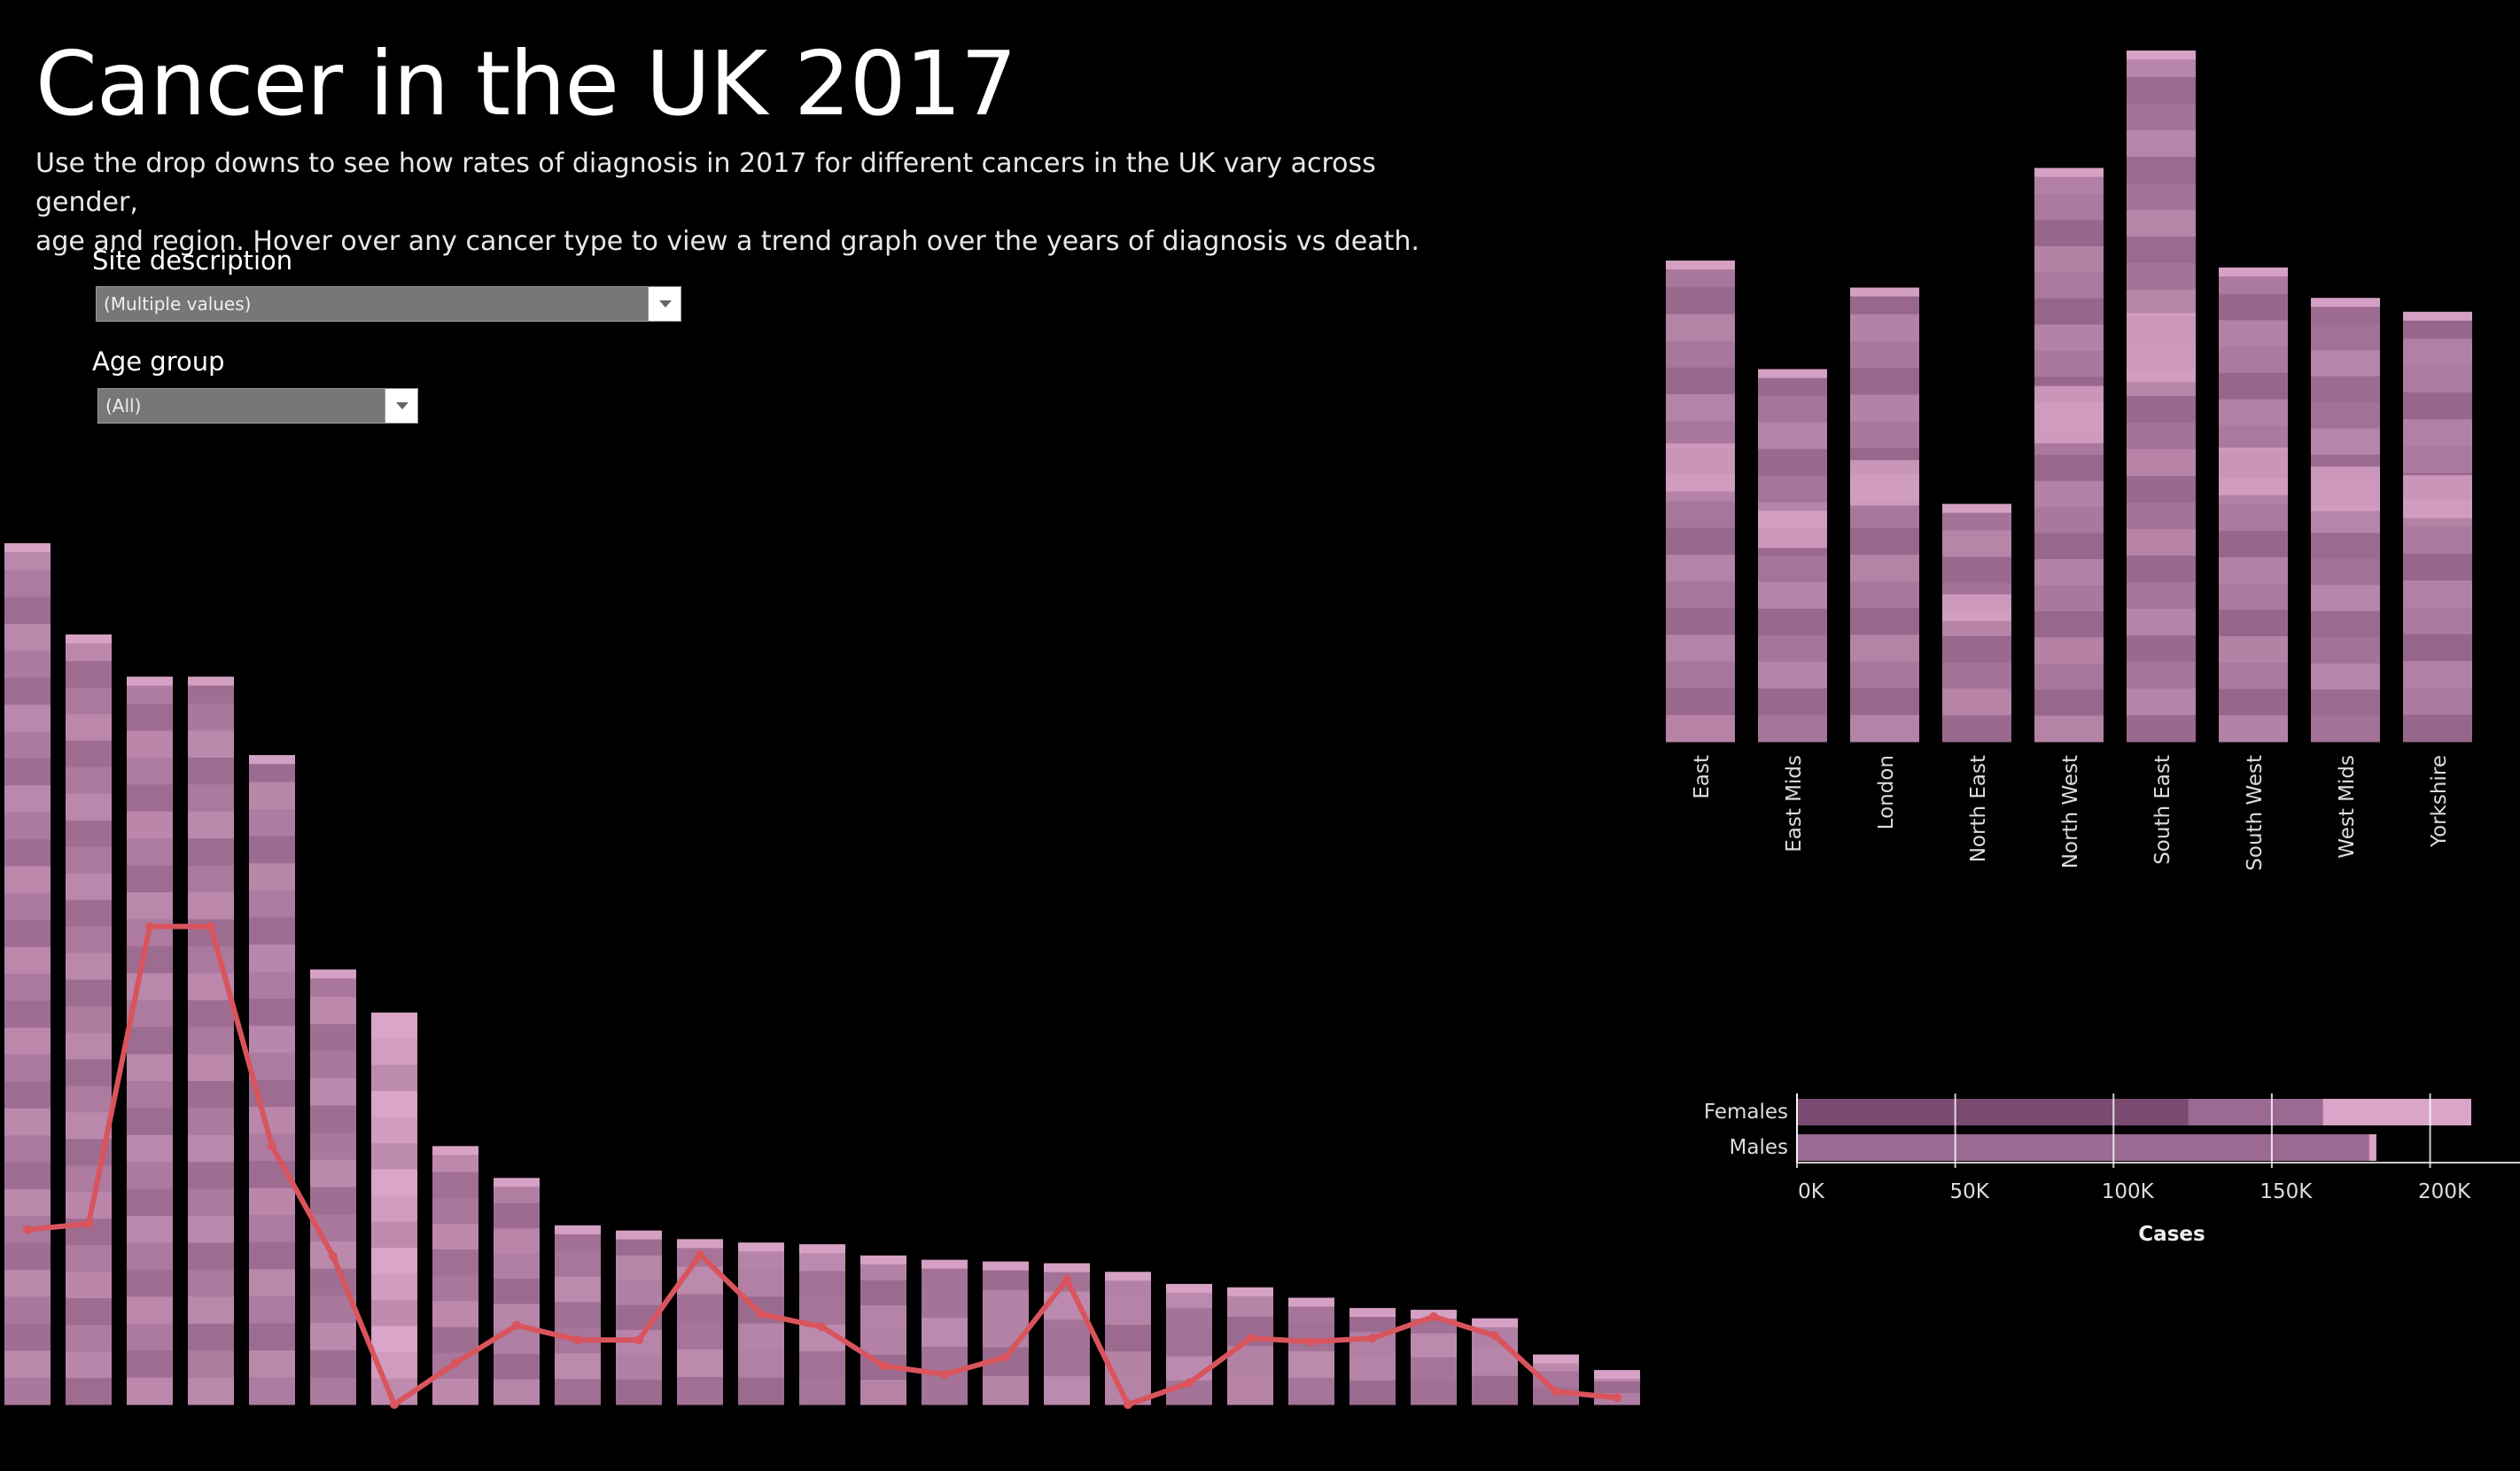  I want to click on site-filter-dropdown: (Multiple values), so click(388, 304).